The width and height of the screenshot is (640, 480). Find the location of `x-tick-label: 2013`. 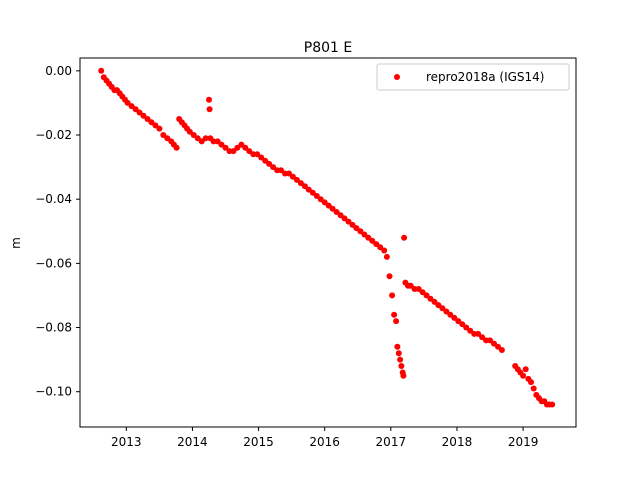

x-tick-label: 2013 is located at coordinates (126, 442).